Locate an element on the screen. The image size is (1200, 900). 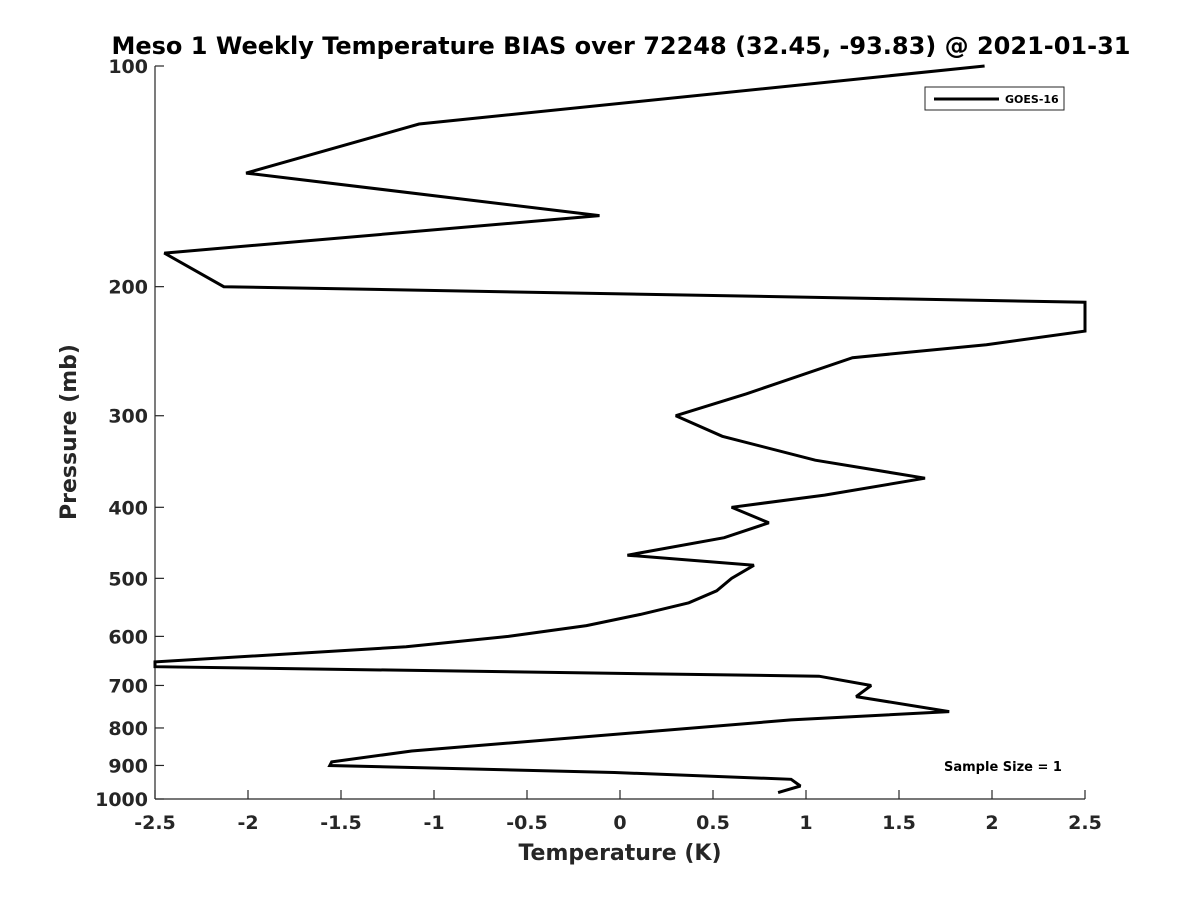
x-tick-label: -2.5 is located at coordinates (155, 823).